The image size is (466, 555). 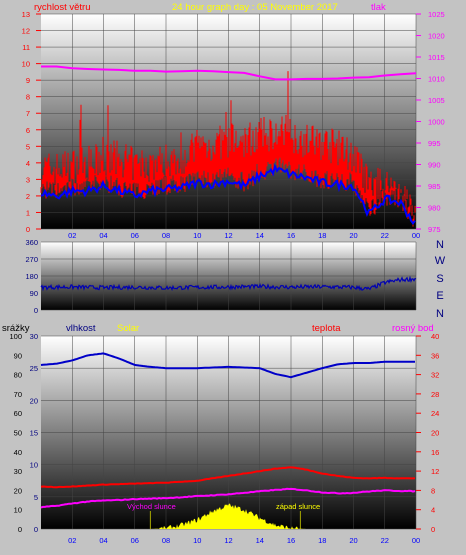 What do you see at coordinates (436, 100) in the screenshot?
I see `y-tick-label-pressure: 1005` at bounding box center [436, 100].